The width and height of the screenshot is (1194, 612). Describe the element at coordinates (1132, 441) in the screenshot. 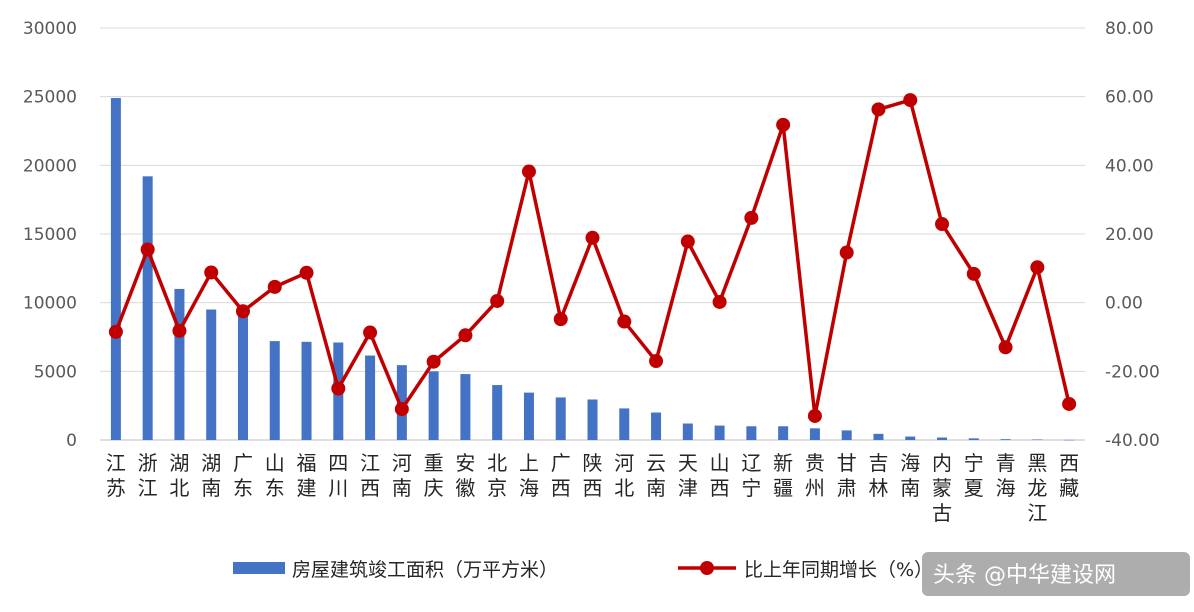

I see `right-axis-tick-label: -40.00` at that location.